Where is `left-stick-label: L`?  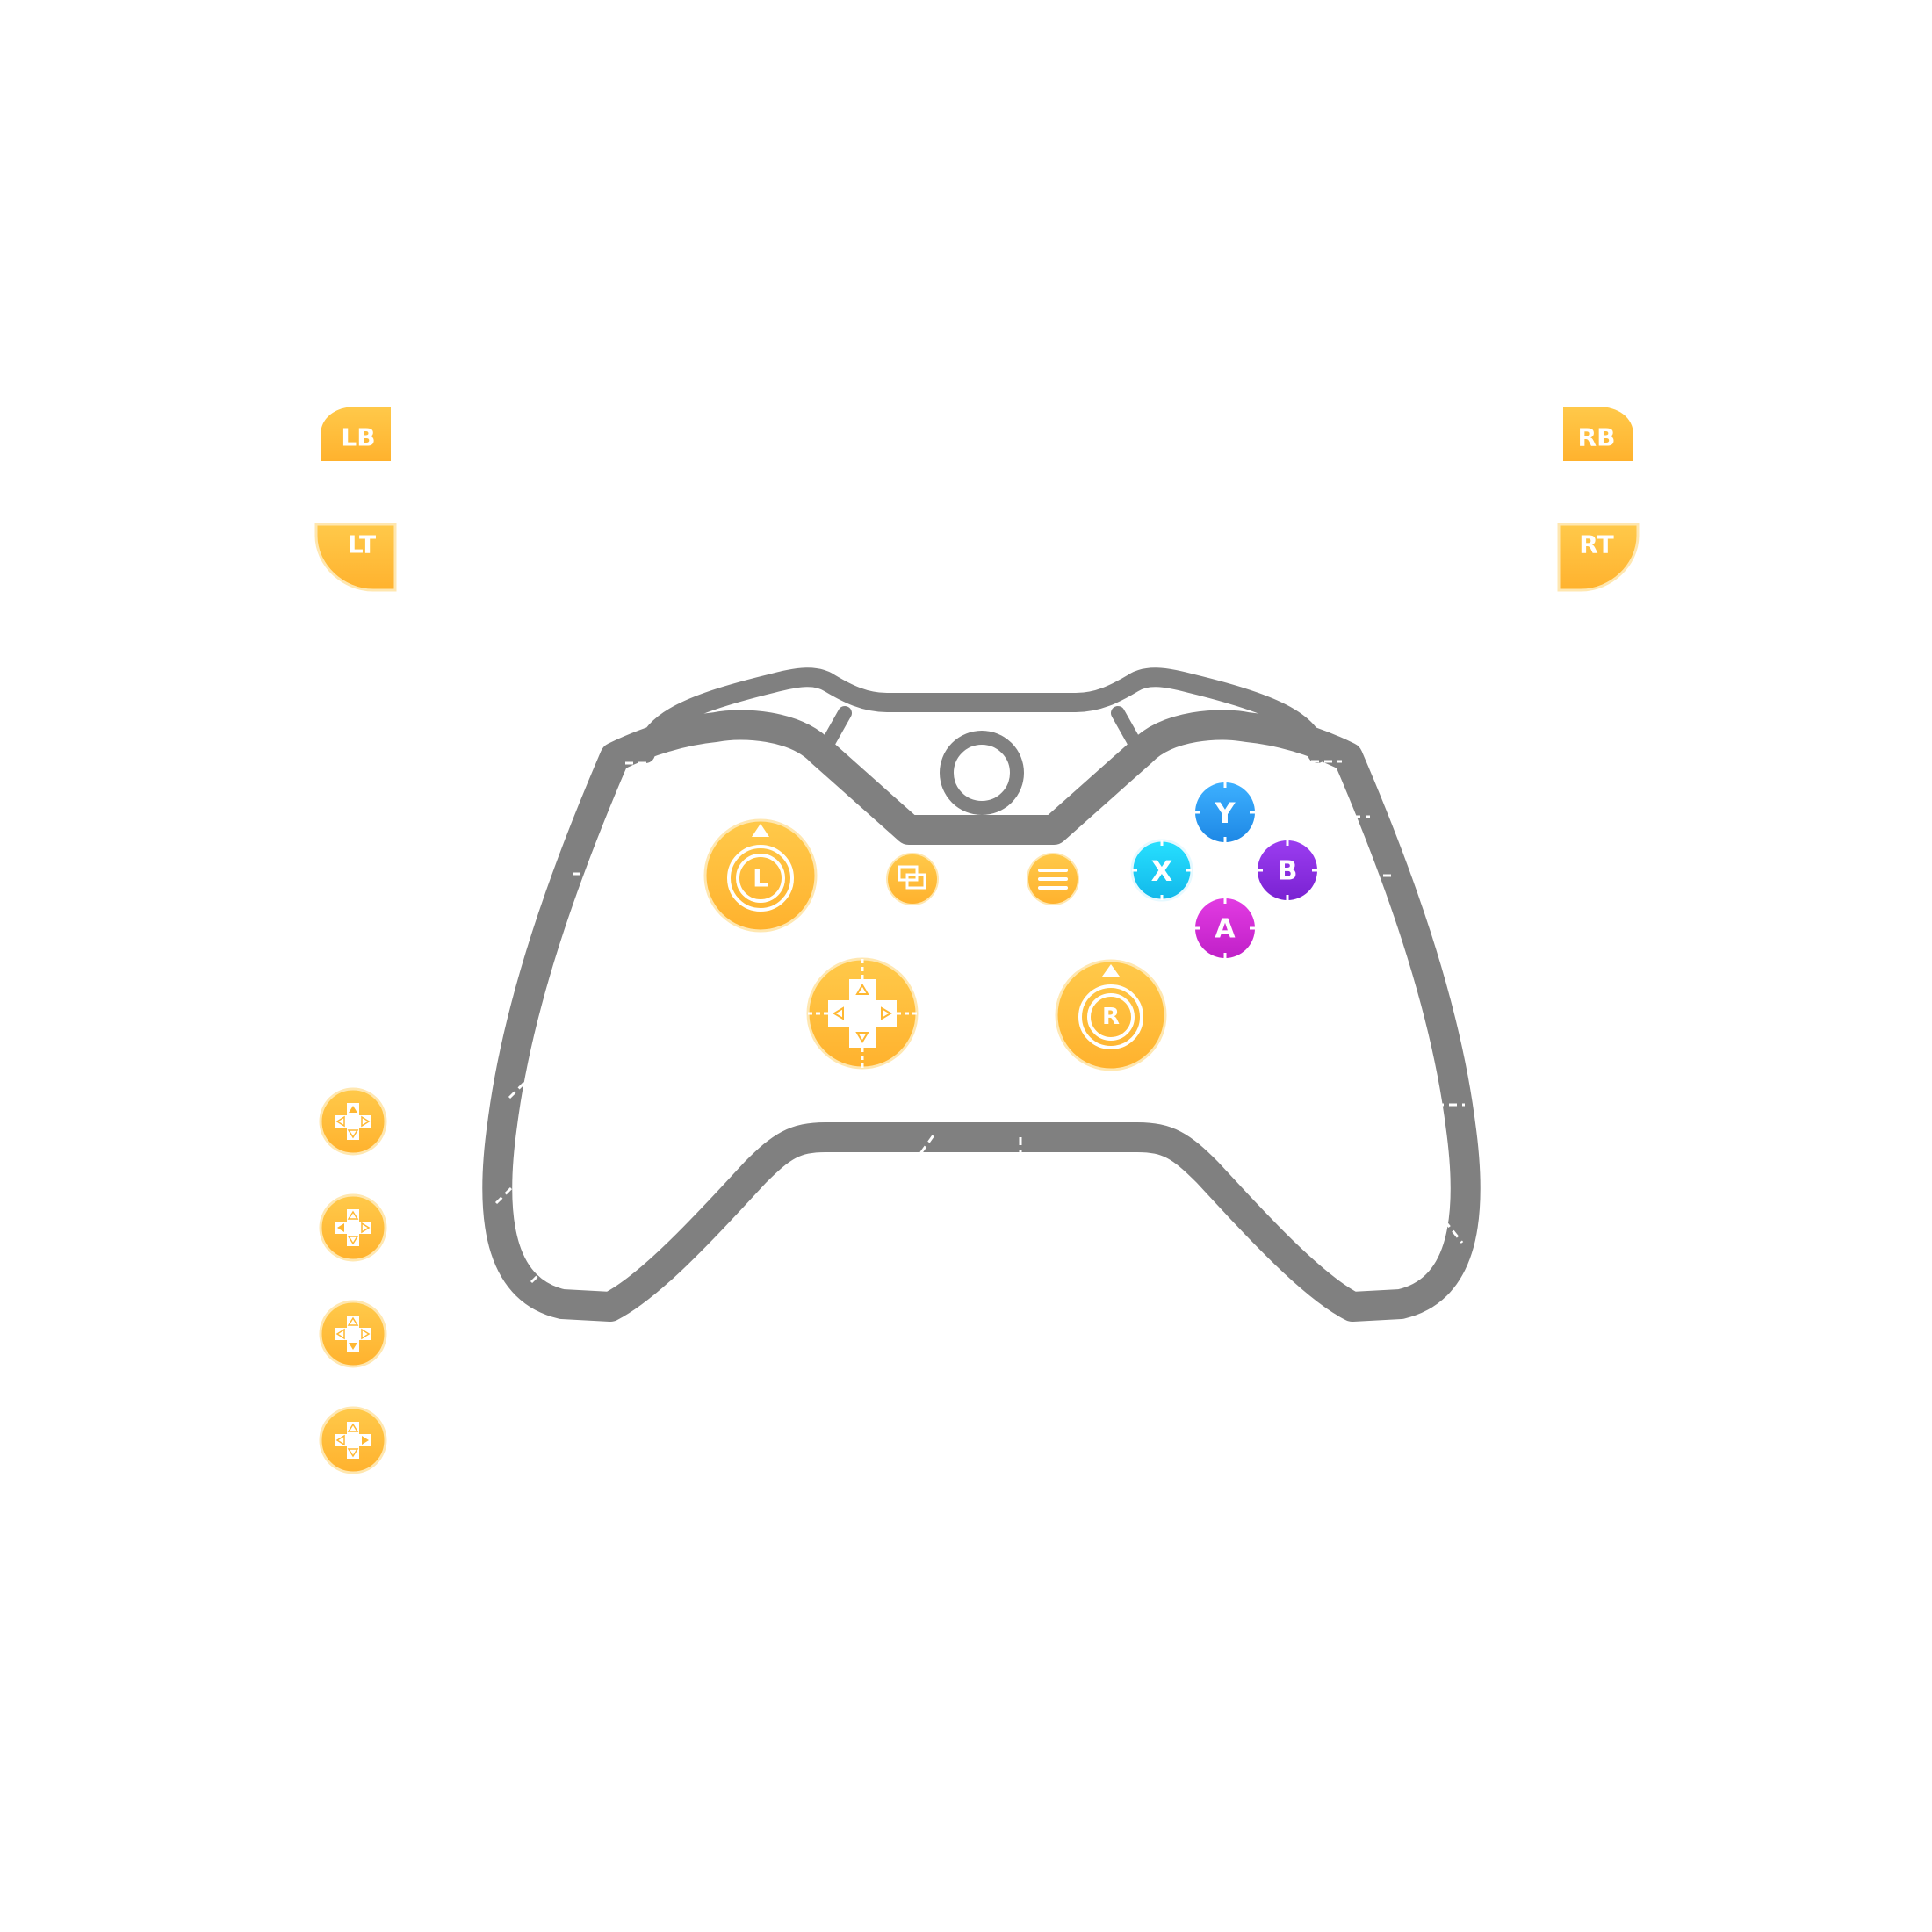 left-stick-label: L is located at coordinates (760, 878).